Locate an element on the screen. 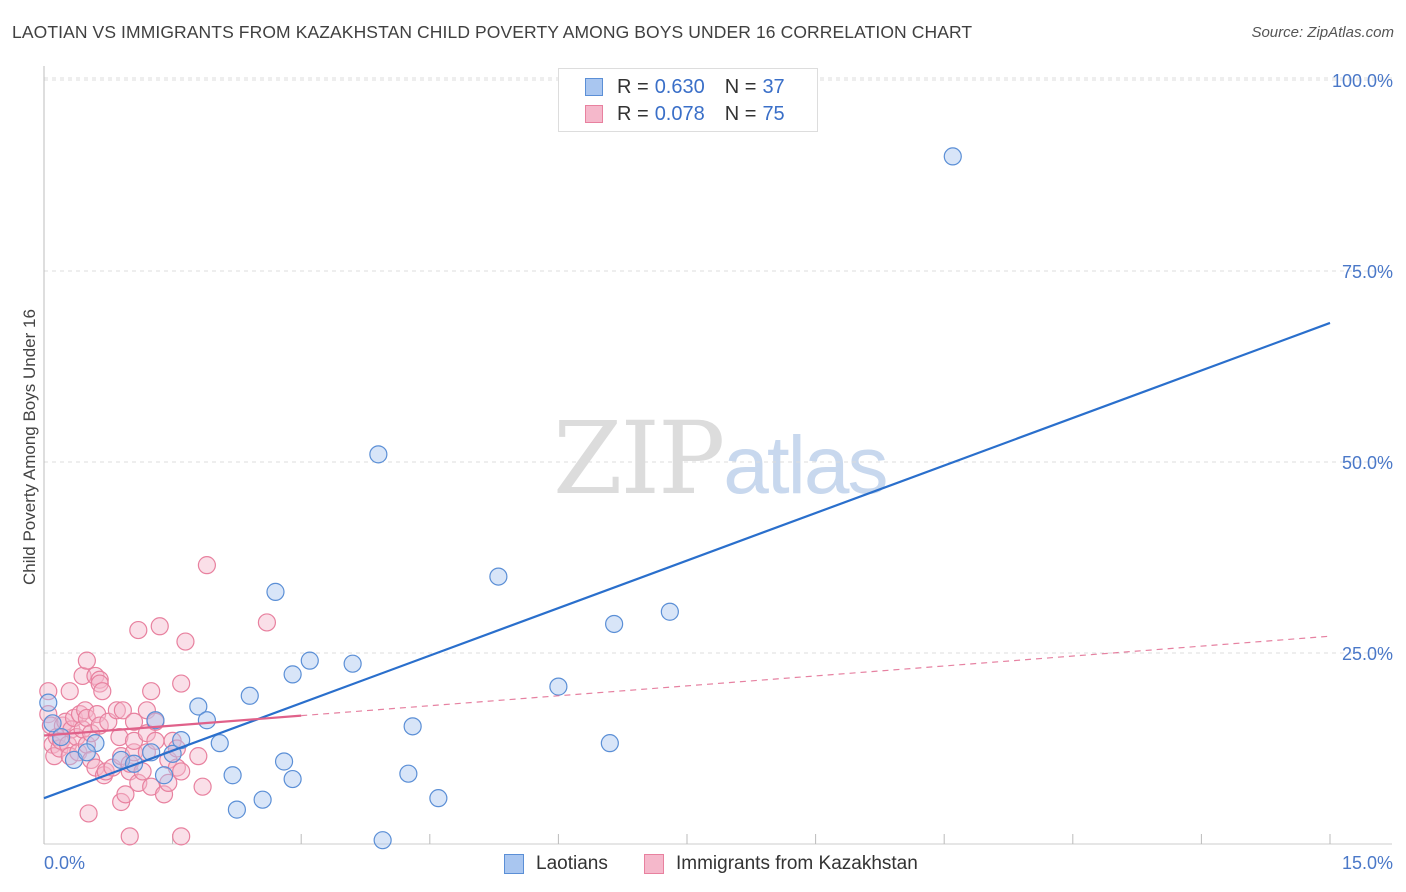 The width and height of the screenshot is (1406, 892). trendline-kazakhstan-solid is located at coordinates (172, 725).